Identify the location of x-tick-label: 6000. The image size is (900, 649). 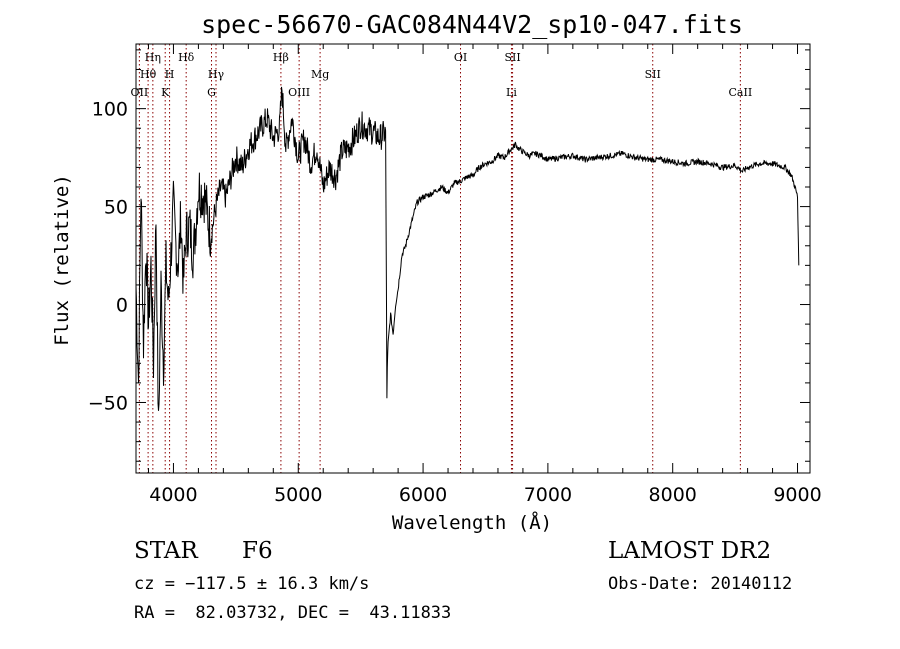
(423, 495).